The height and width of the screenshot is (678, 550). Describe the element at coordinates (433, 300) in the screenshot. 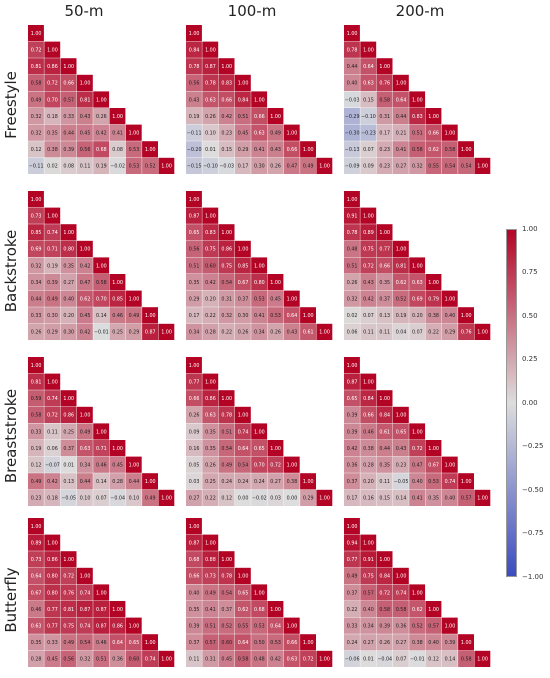

I see `heatmap-cell-label: 0.79` at that location.